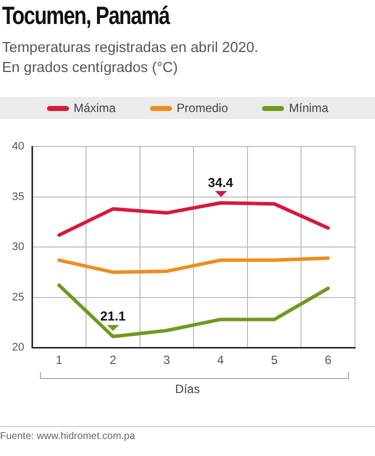 The width and height of the screenshot is (375, 456). Describe the element at coordinates (187, 389) in the screenshot. I see `x-axis-title: Días` at that location.